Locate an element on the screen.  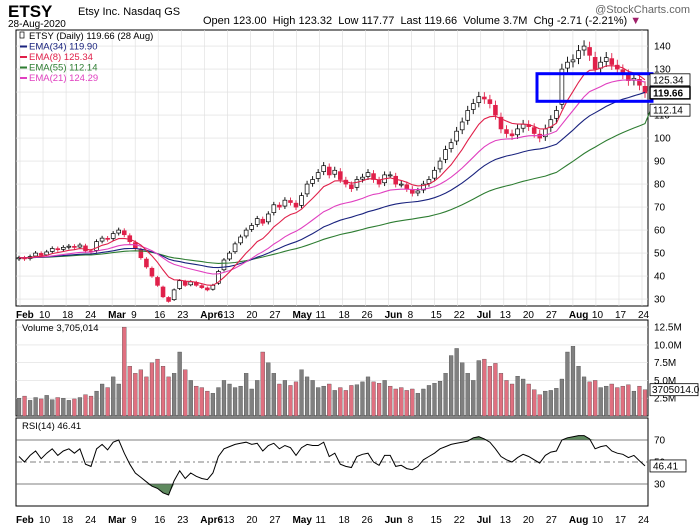
price-x-tick-label: 15 is located at coordinates (437, 315).